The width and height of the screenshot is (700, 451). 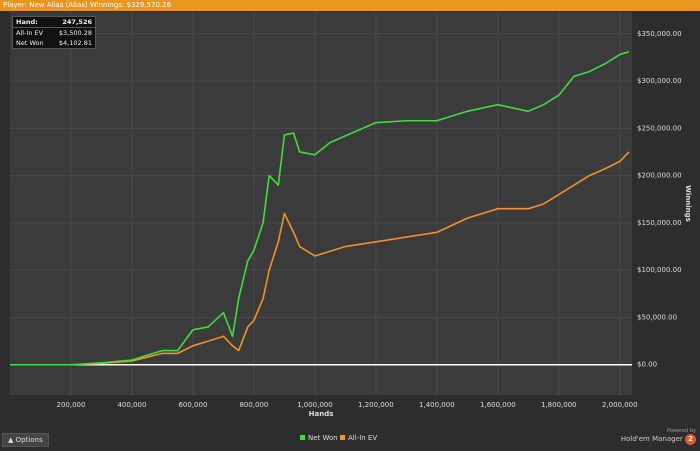 I want to click on y-tick-label: $300,000.00, so click(x=659, y=81).